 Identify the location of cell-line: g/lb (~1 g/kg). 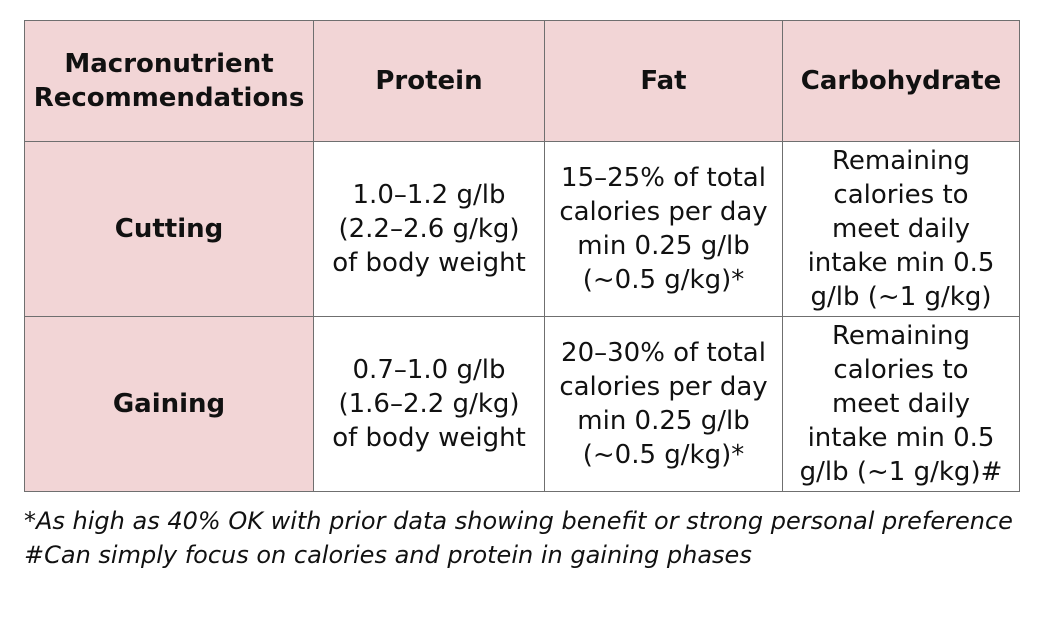
(901, 297).